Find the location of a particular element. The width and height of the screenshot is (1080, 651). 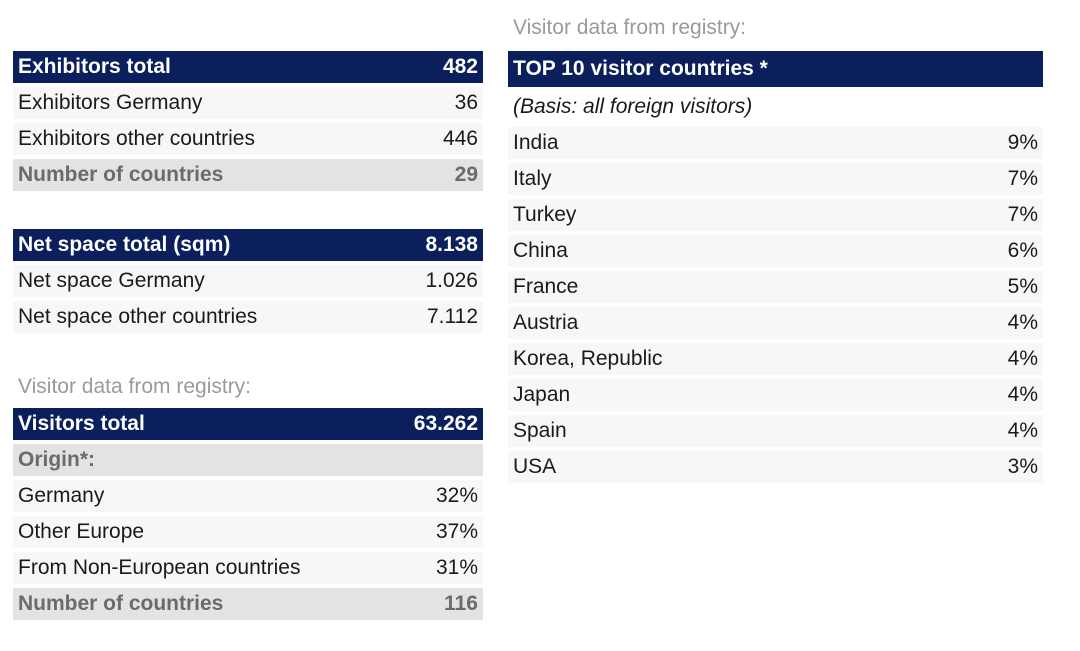

table-row: Net space other countries 7.112 is located at coordinates (248, 317).